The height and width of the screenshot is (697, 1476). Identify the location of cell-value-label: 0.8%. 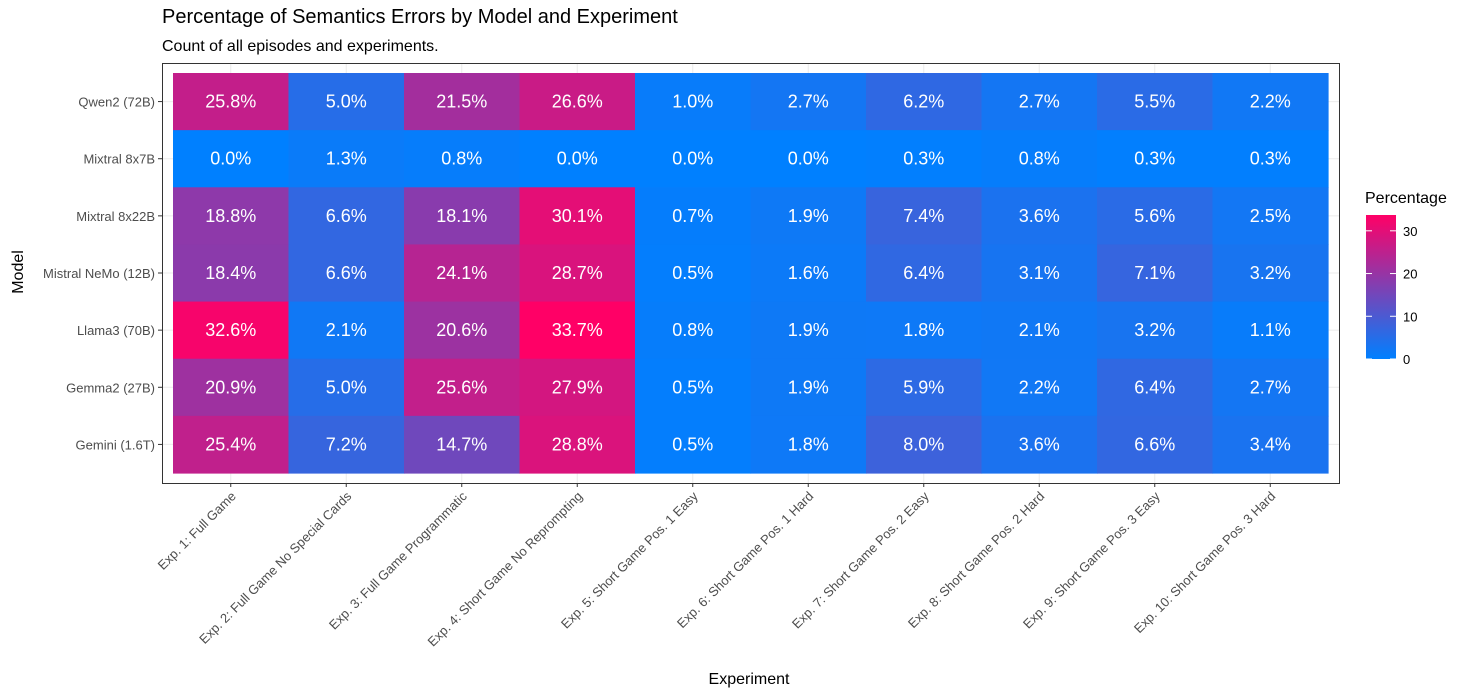
(692, 330).